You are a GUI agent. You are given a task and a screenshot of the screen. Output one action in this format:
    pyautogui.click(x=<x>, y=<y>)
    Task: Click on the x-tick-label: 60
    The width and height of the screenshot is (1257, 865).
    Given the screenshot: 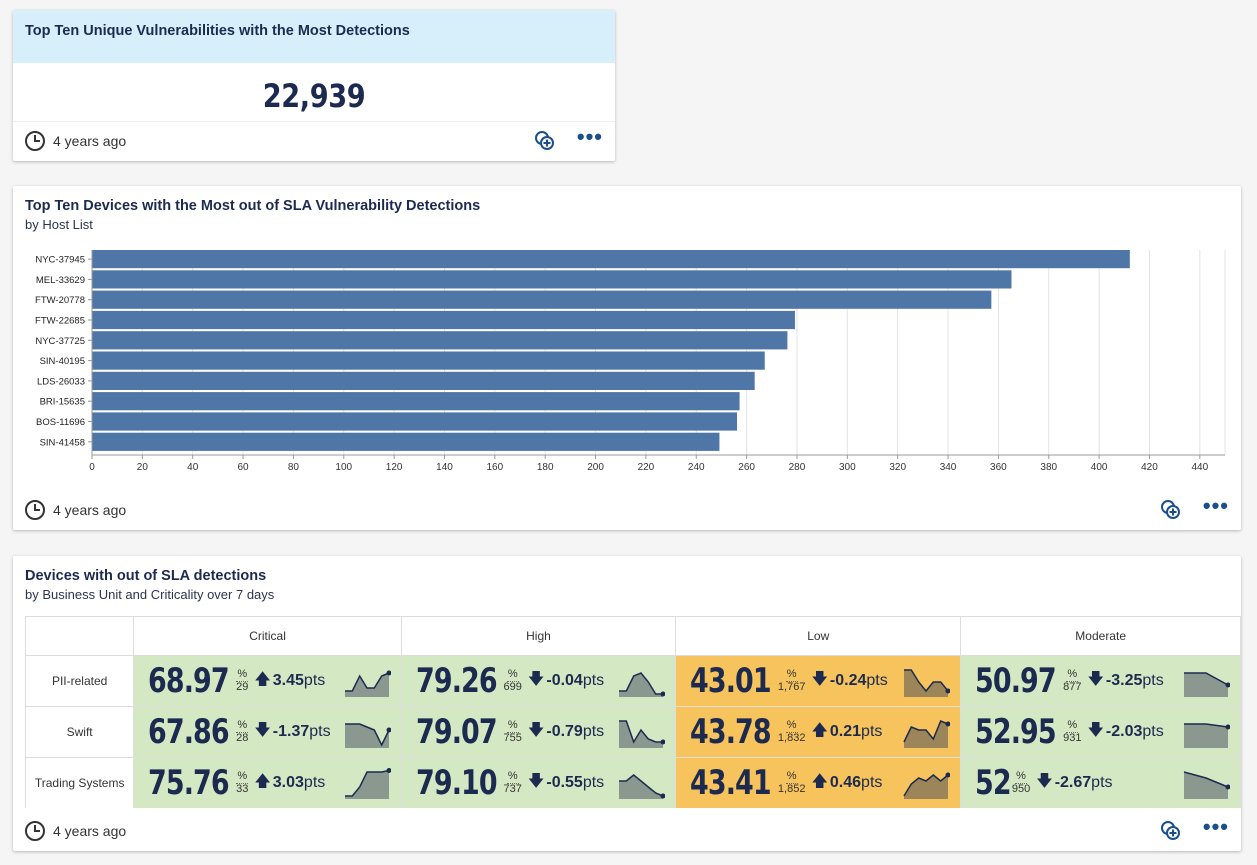 What is the action you would take?
    pyautogui.click(x=244, y=467)
    